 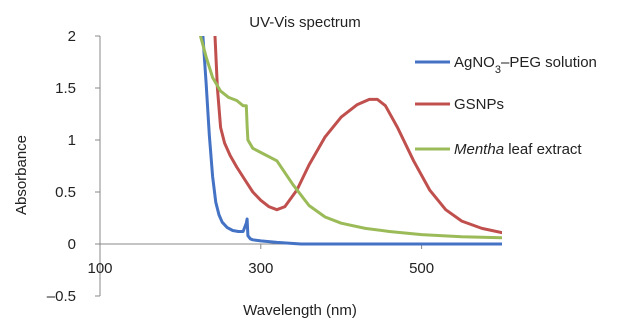 What do you see at coordinates (72, 36) in the screenshot?
I see `y-tick-label: 2` at bounding box center [72, 36].